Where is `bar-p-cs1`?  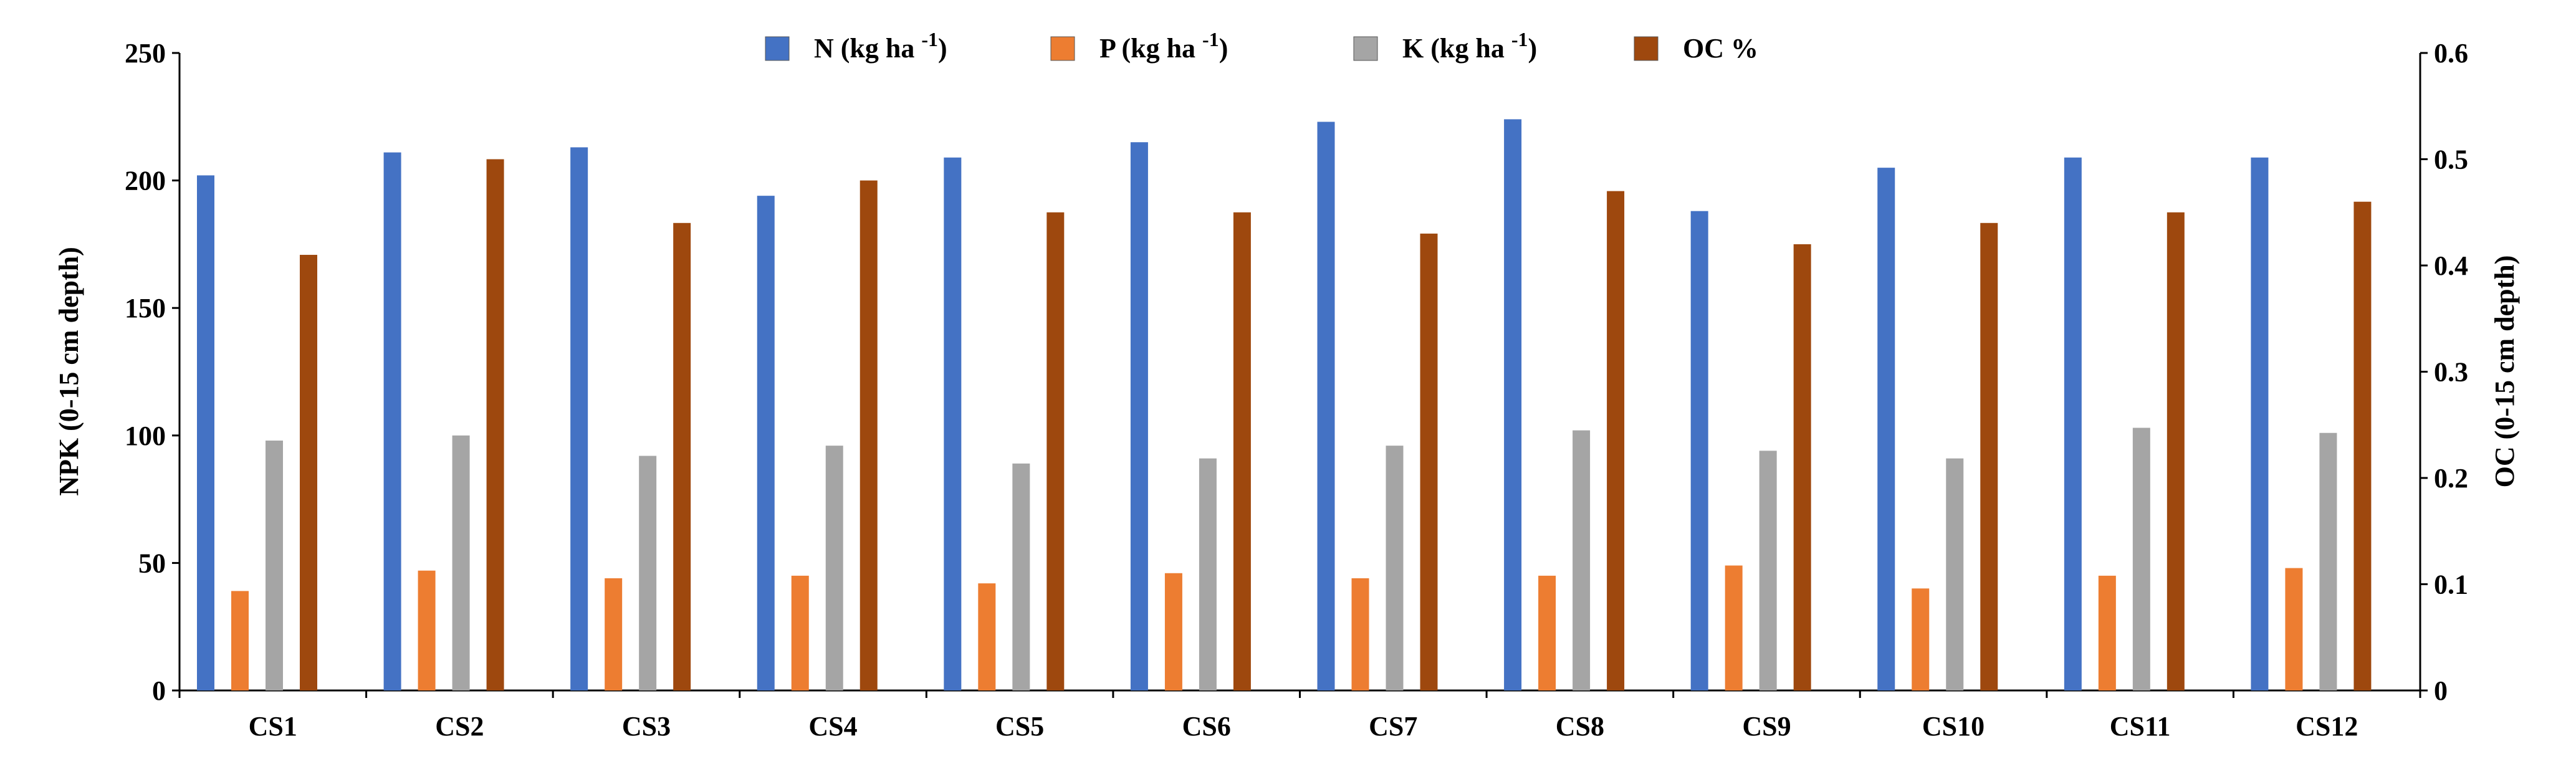
bar-p-cs1 is located at coordinates (240, 641).